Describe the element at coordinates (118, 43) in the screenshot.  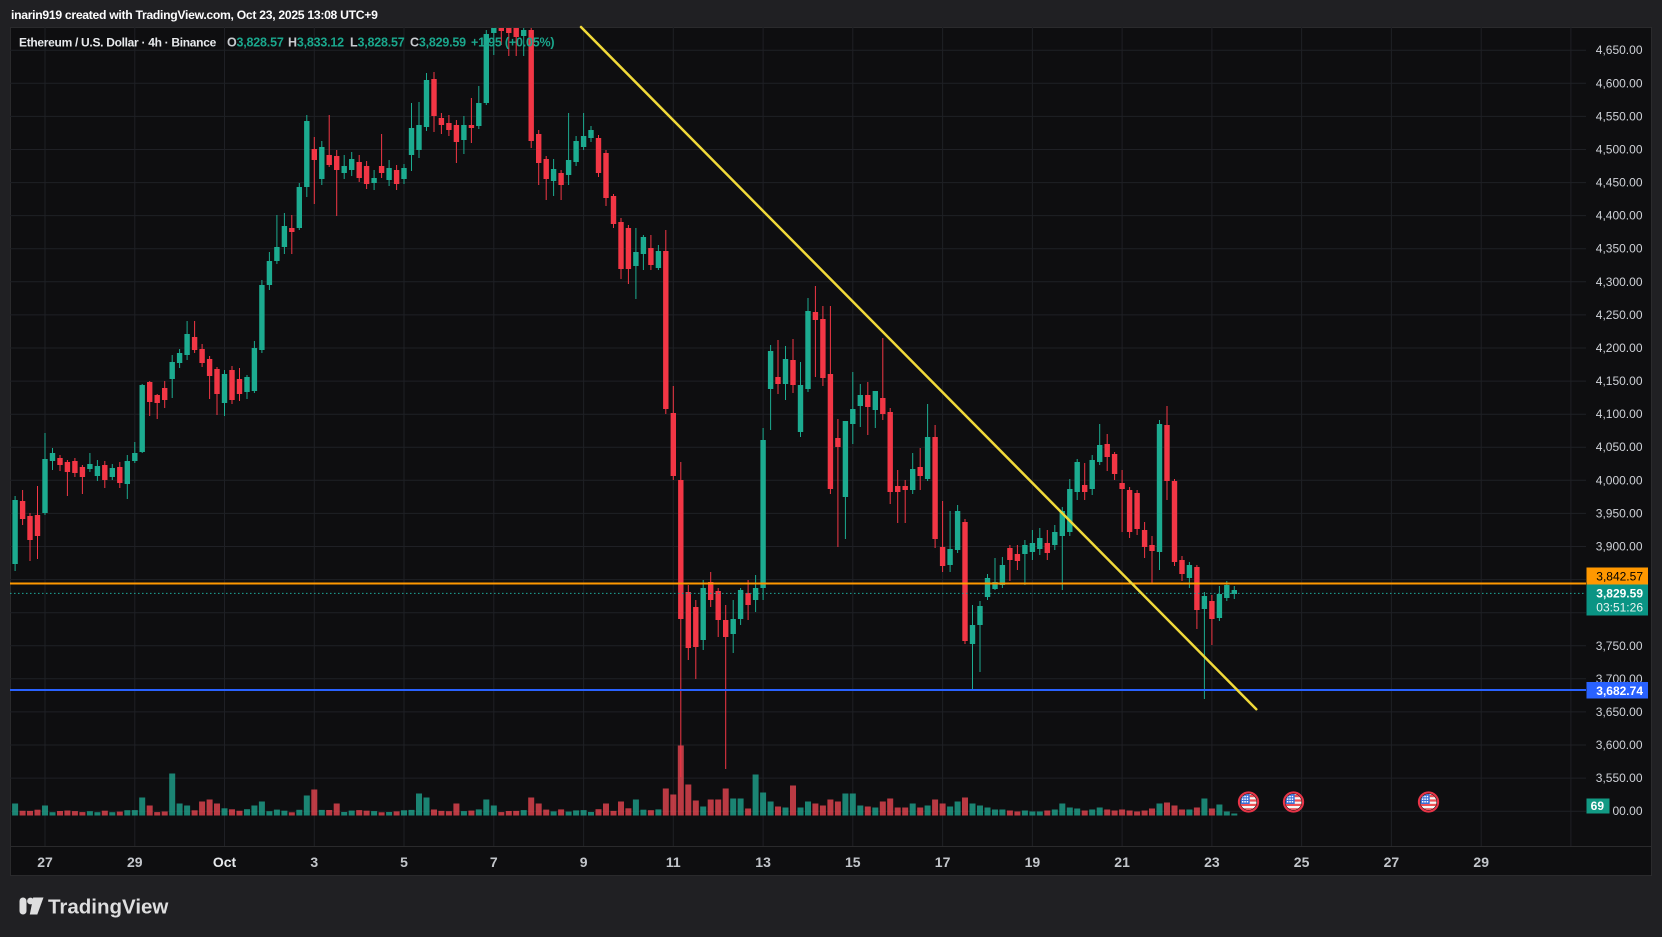
I see `svg-text:Ethereum / U.S. Dollar · 4h ·: Ethereum / U.S. Dollar · 4h · Binance` at that location.